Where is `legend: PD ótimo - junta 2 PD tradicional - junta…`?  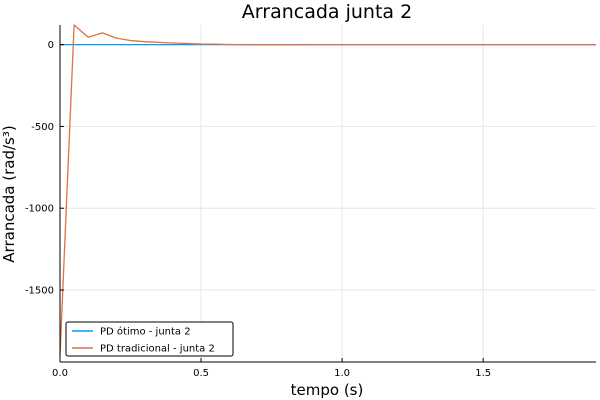
legend: PD ótimo - junta 2 PD tradicional - junta… is located at coordinates (149, 339).